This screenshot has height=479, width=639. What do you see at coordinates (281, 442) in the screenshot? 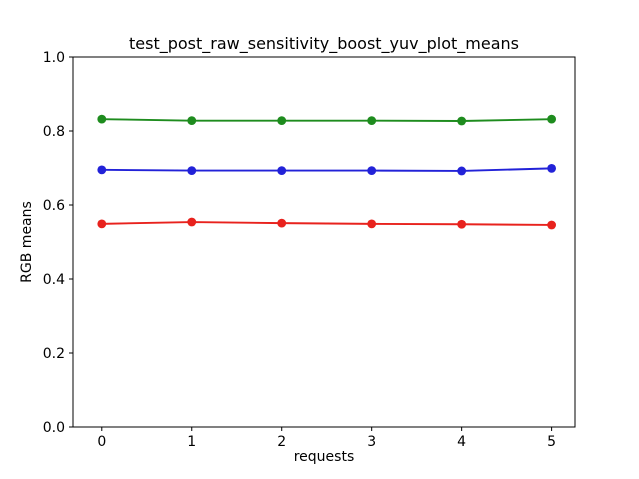
I see `x-tick-label: 2` at bounding box center [281, 442].